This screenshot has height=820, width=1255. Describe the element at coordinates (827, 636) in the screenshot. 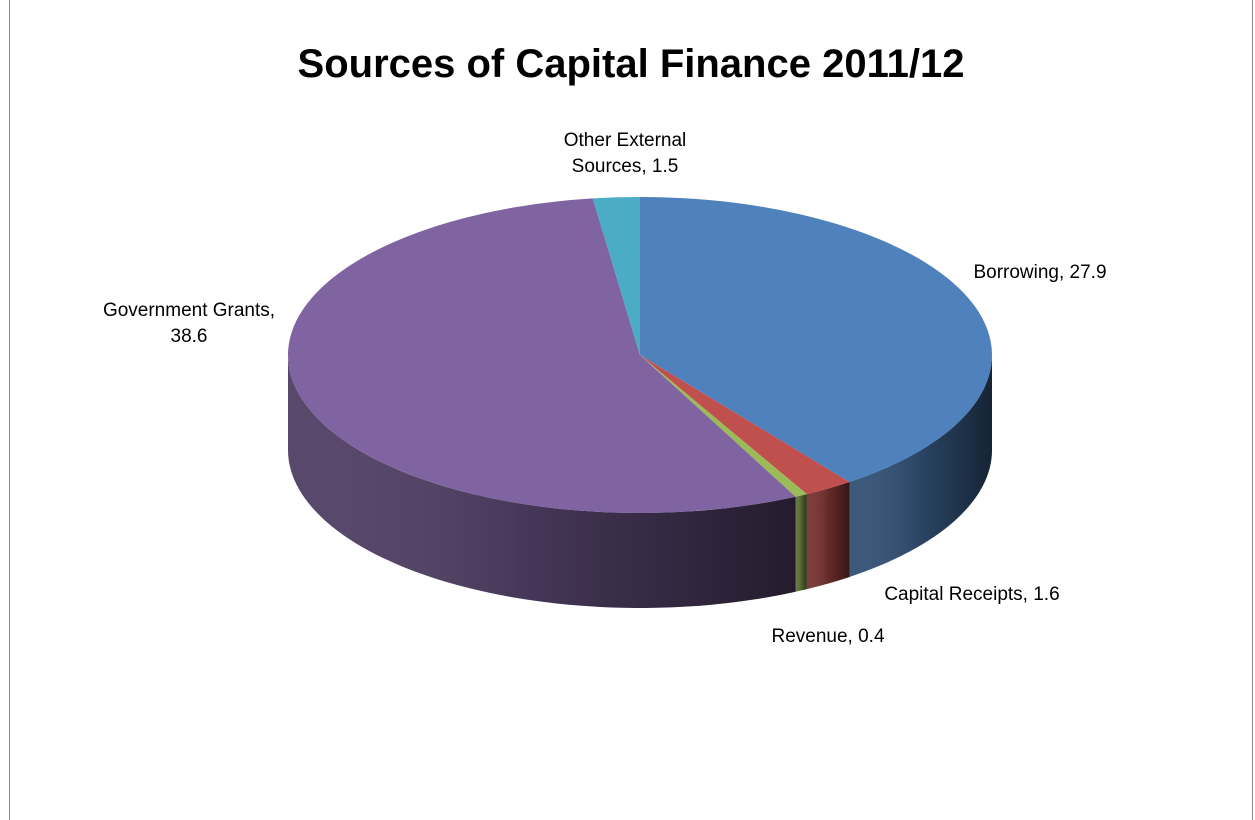

I see `data-label-revenue: Revenue, 0.4` at that location.